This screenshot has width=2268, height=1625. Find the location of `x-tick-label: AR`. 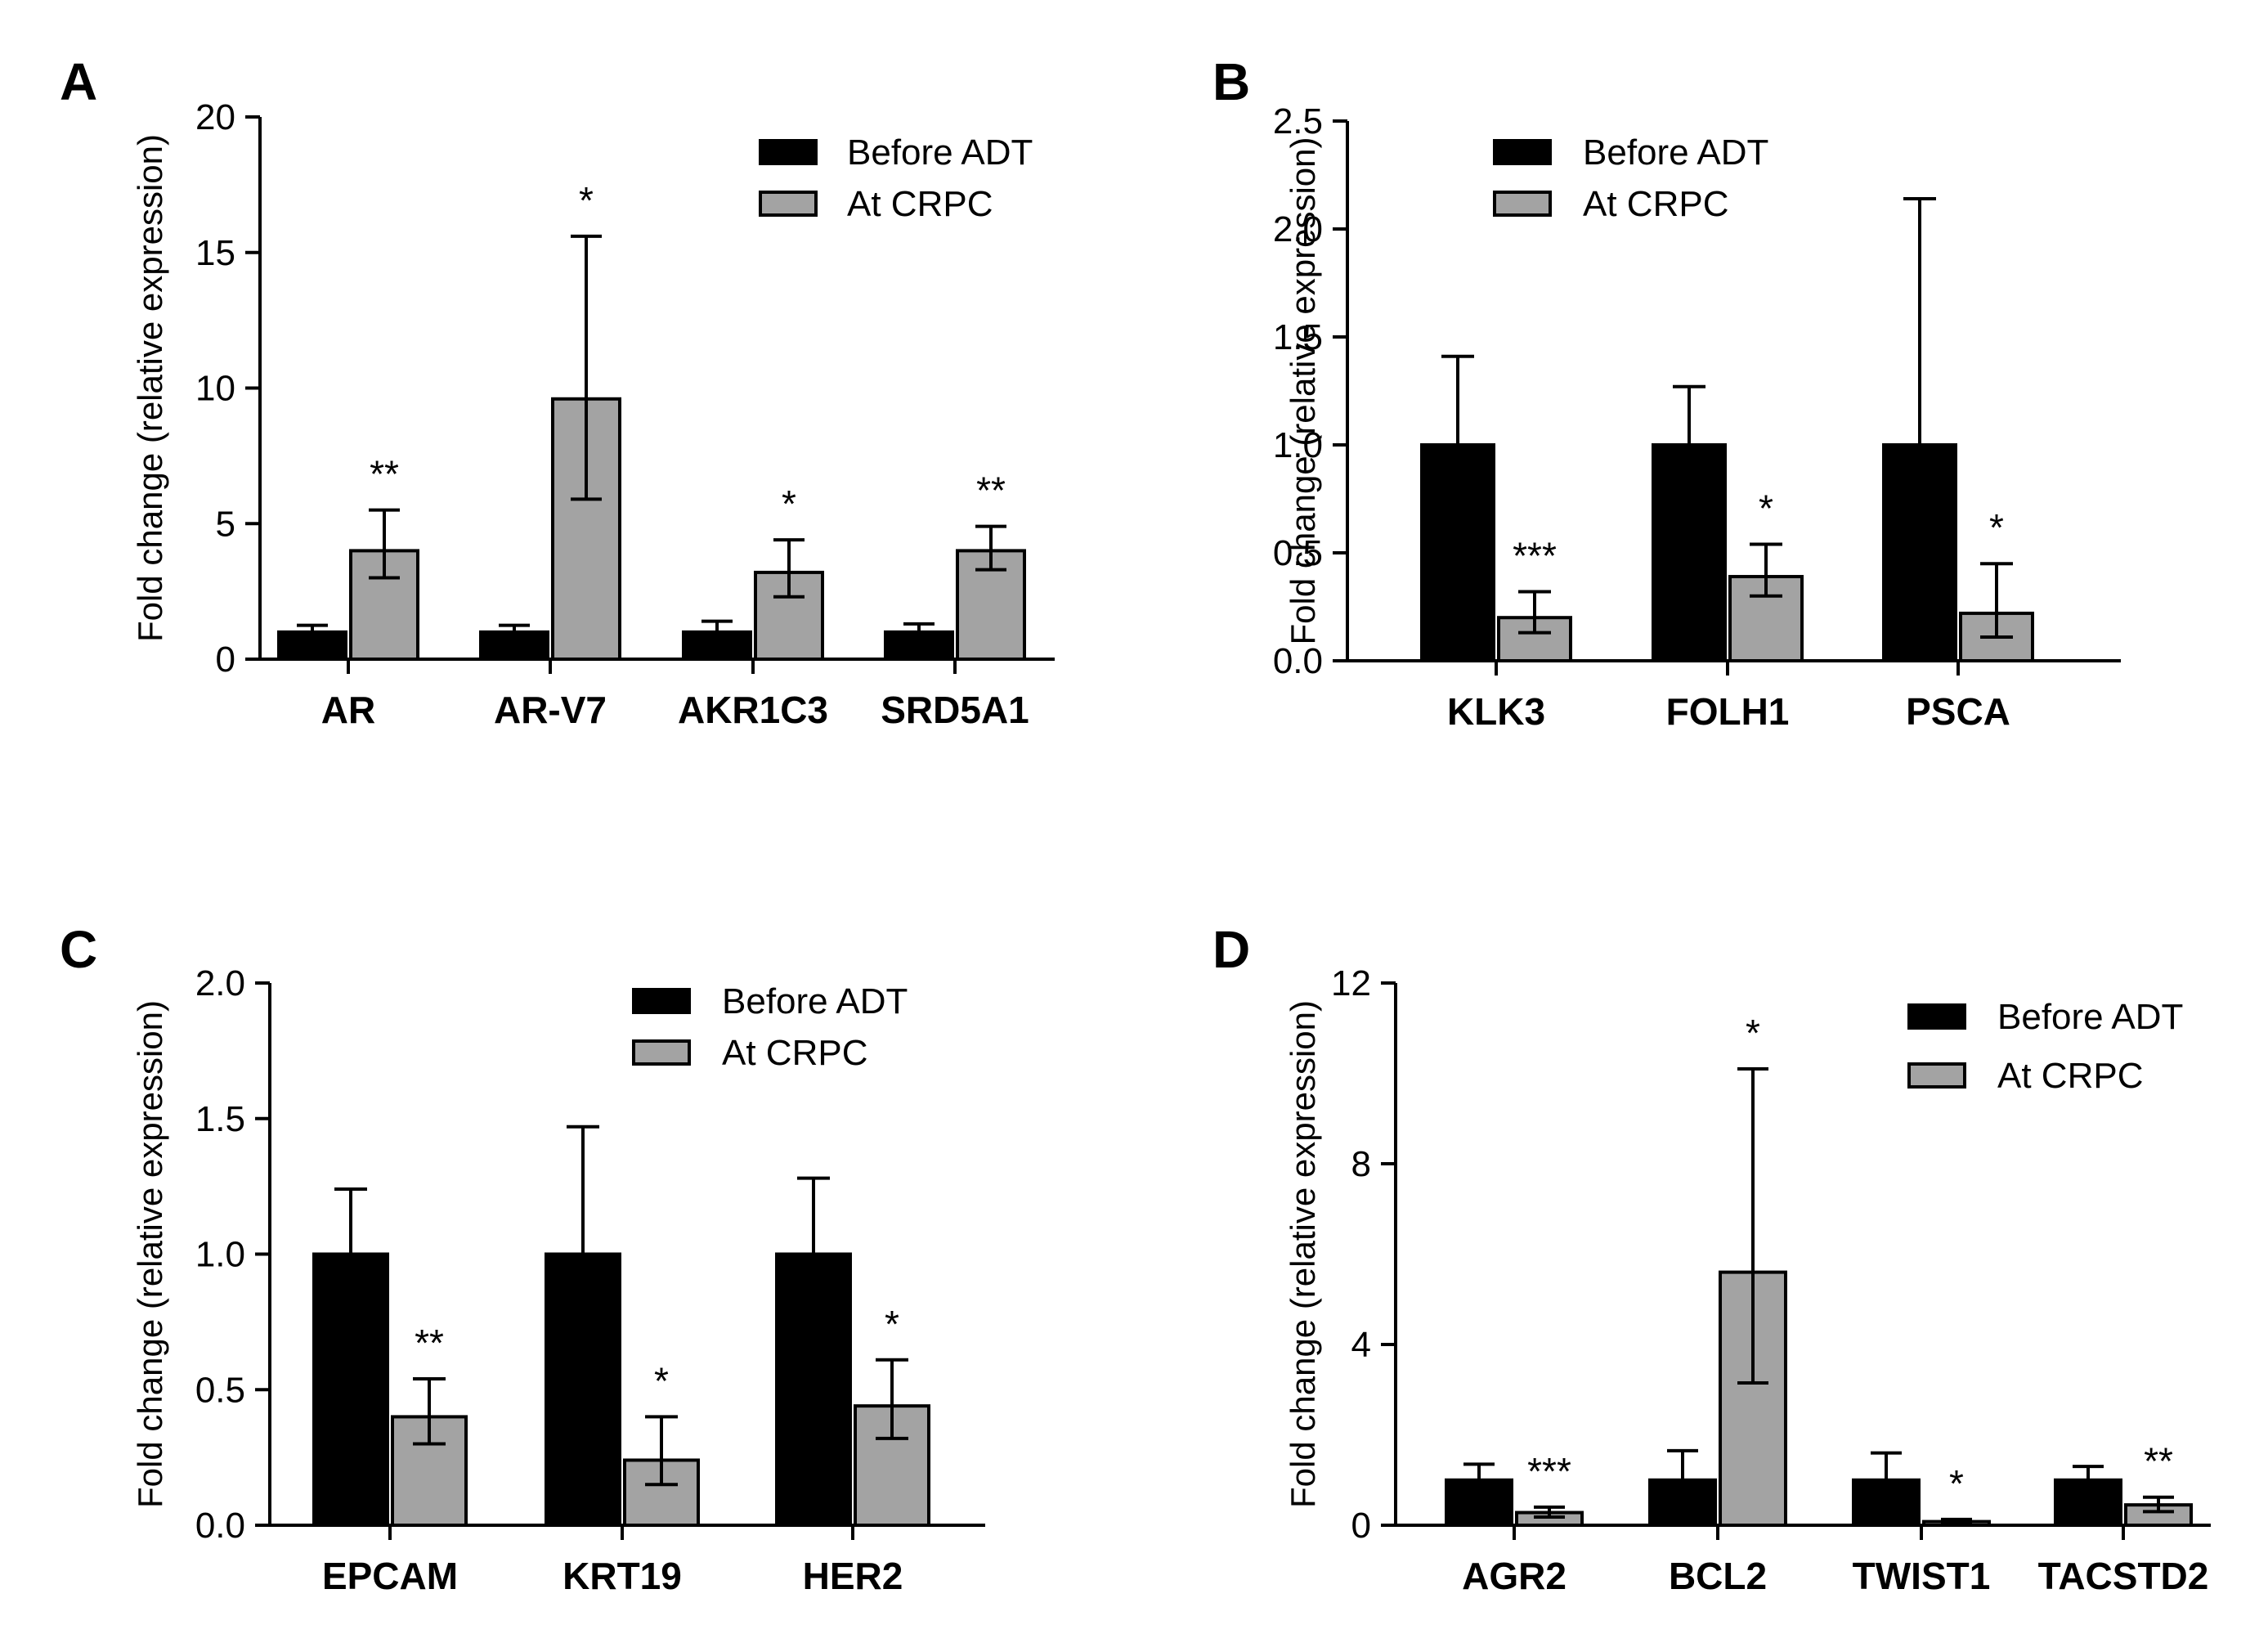

x-tick-label: AR is located at coordinates (348, 710).